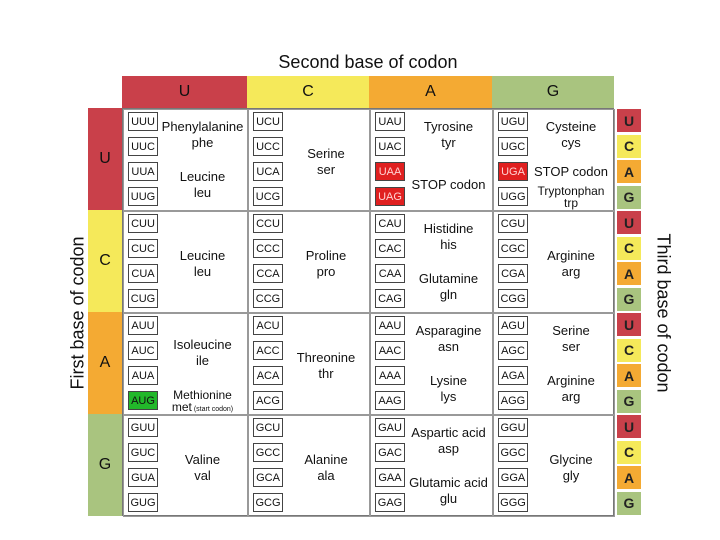 This screenshot has width=720, height=540. I want to click on amino-abbr-text: glu, so click(448, 498).